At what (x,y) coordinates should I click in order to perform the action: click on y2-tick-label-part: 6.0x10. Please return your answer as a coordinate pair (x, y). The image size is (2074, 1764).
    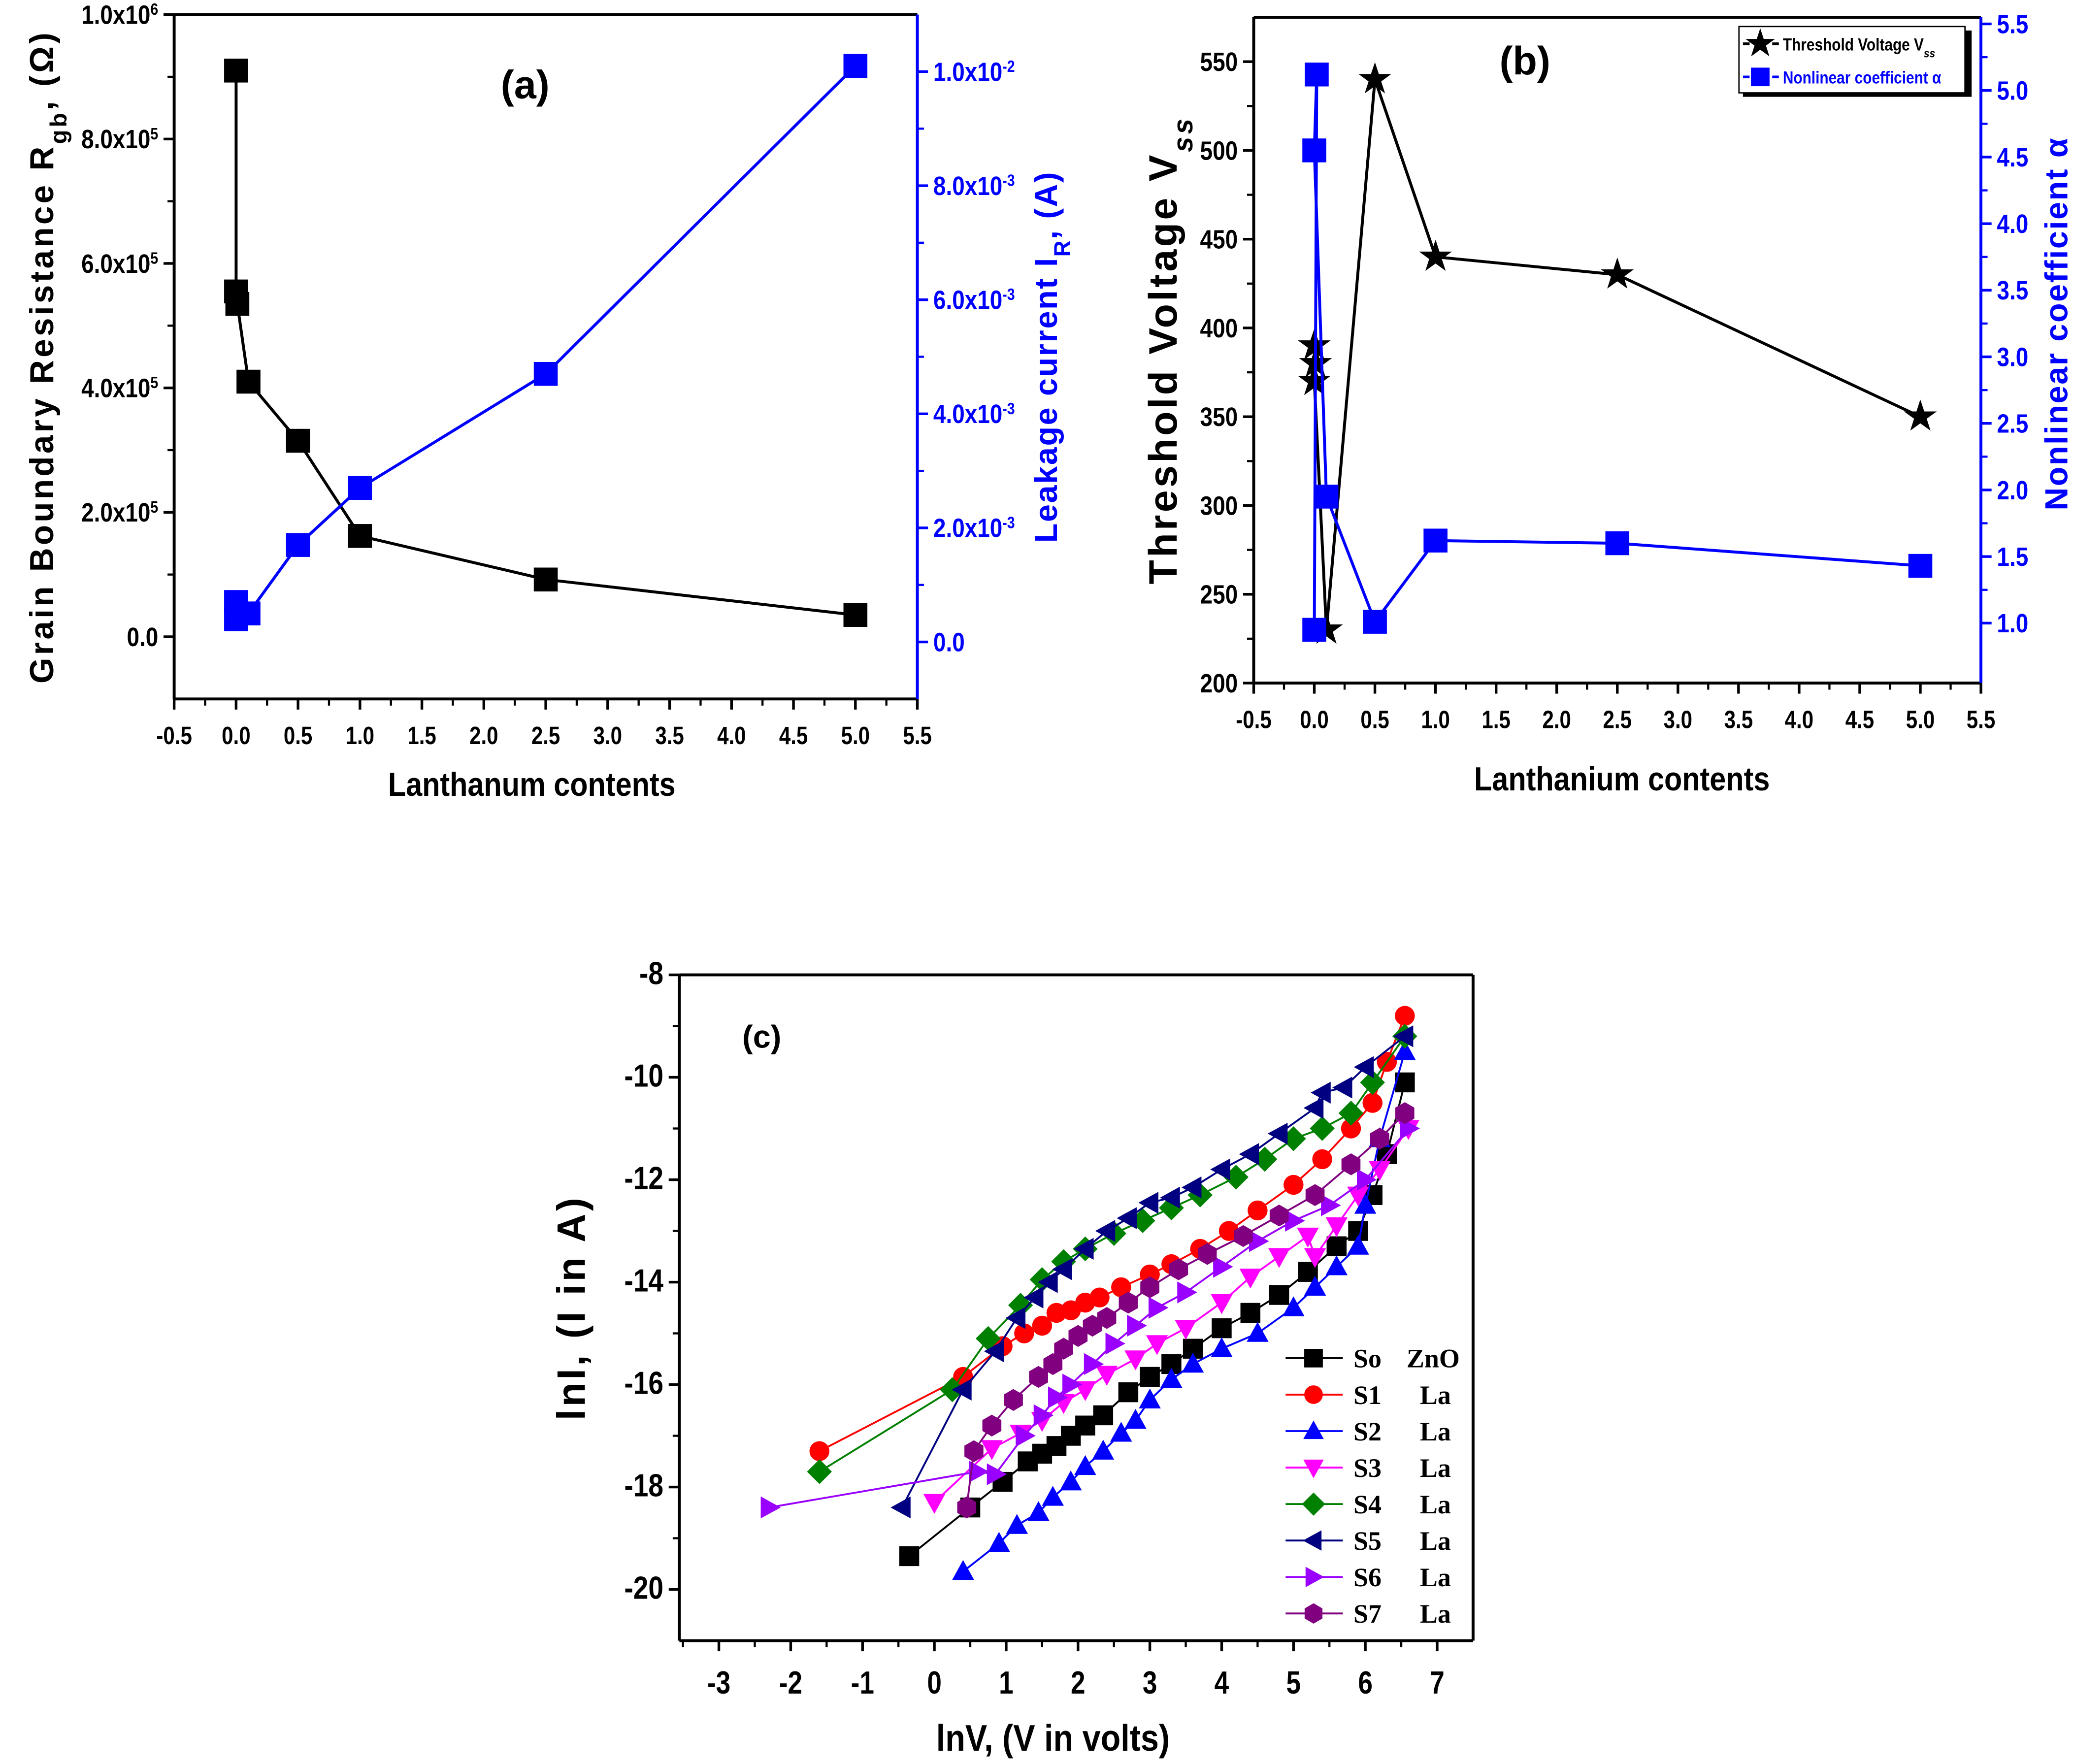
    Looking at the image, I should click on (967, 300).